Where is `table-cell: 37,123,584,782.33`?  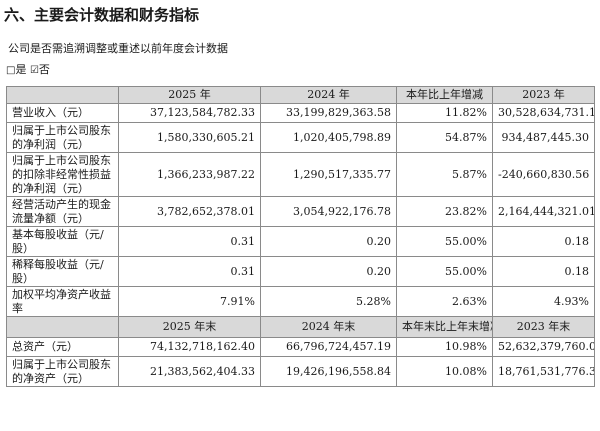 table-cell: 37,123,584,782.33 is located at coordinates (189, 113).